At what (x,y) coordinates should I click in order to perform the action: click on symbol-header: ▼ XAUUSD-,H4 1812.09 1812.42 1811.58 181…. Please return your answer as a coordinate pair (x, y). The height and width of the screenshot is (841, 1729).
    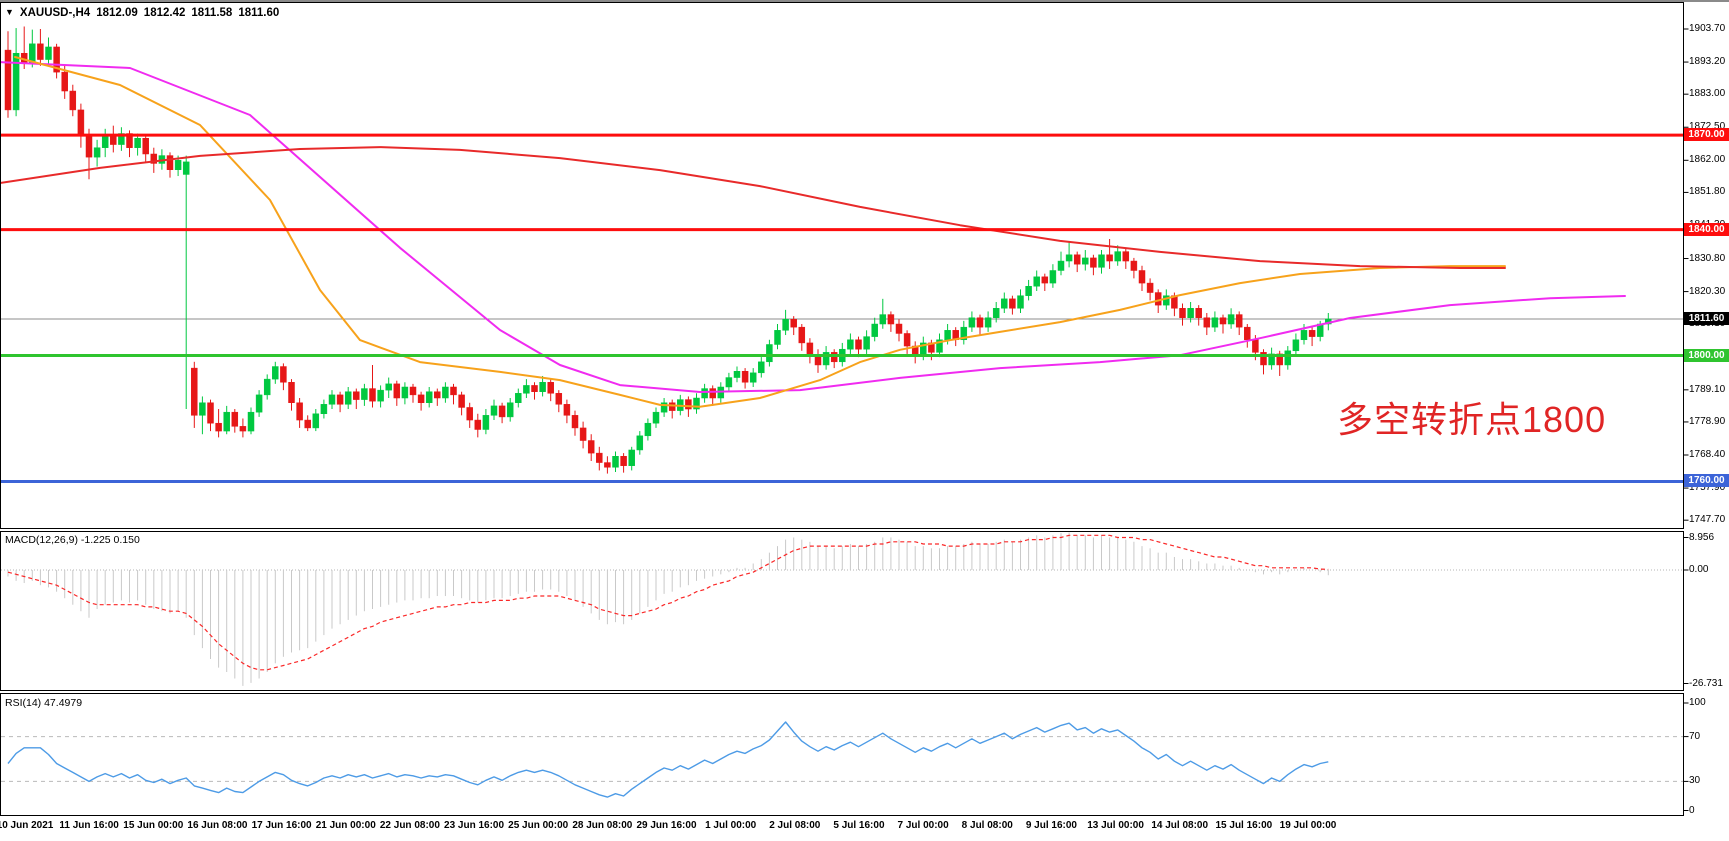
    Looking at the image, I should click on (142, 13).